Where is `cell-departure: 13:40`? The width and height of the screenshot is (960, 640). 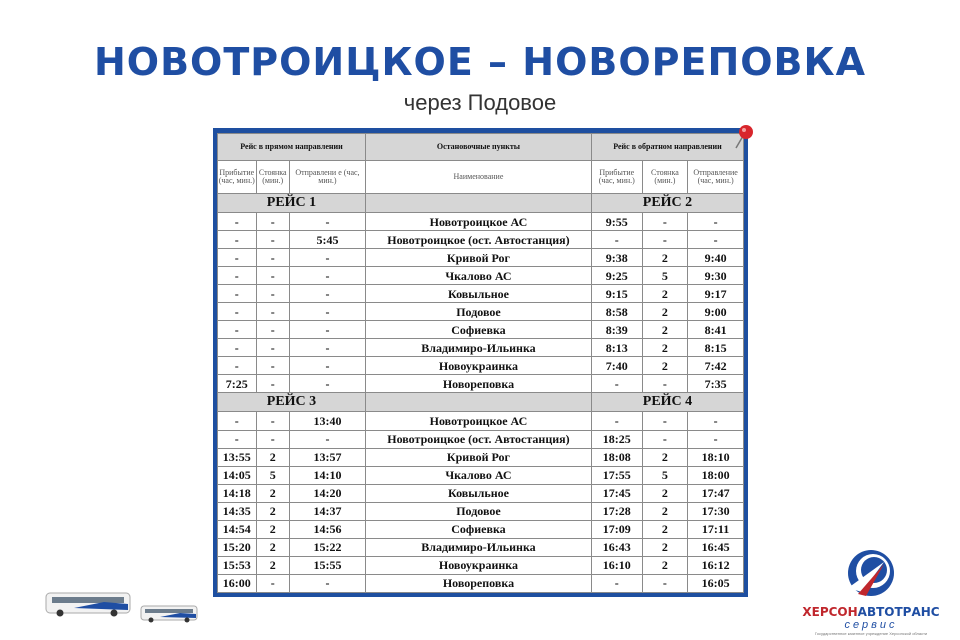
cell-departure: 13:40 is located at coordinates (327, 421).